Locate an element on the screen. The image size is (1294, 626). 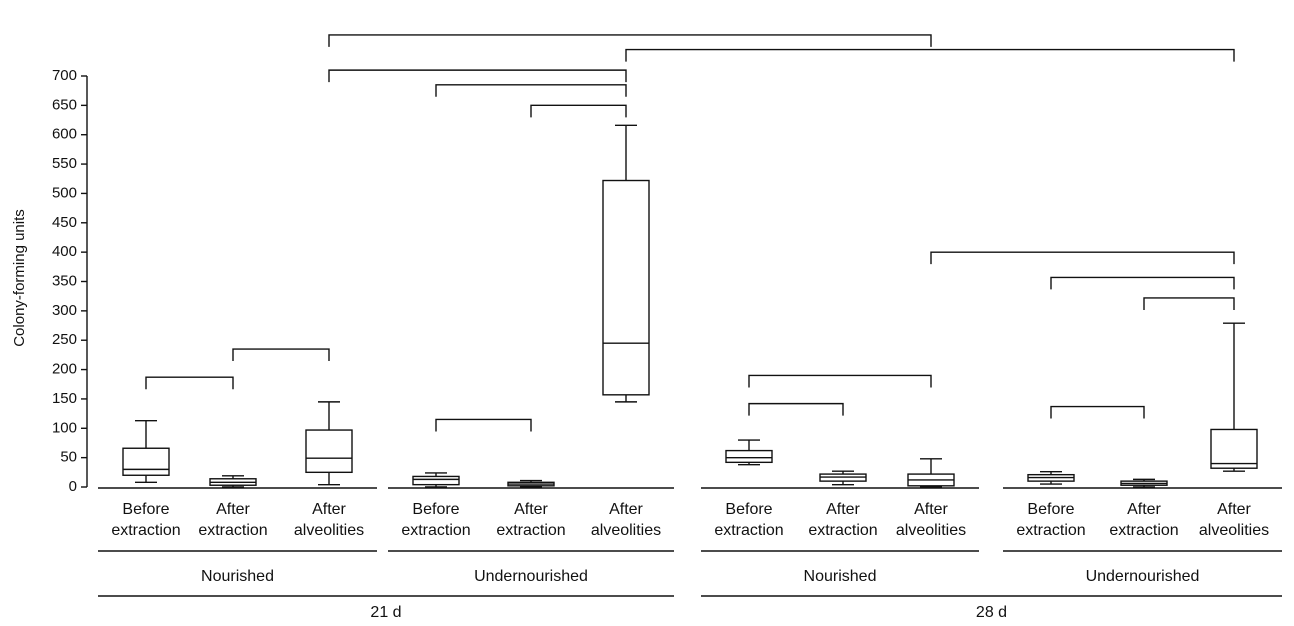
y-tick-label: 100 is located at coordinates (64, 427).